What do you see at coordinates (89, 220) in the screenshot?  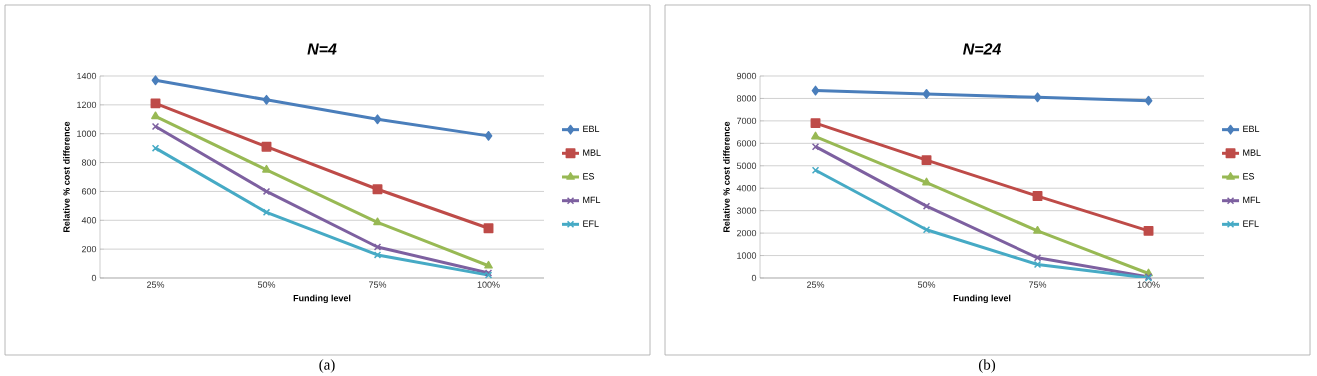 I see `y-tick-label: 400` at bounding box center [89, 220].